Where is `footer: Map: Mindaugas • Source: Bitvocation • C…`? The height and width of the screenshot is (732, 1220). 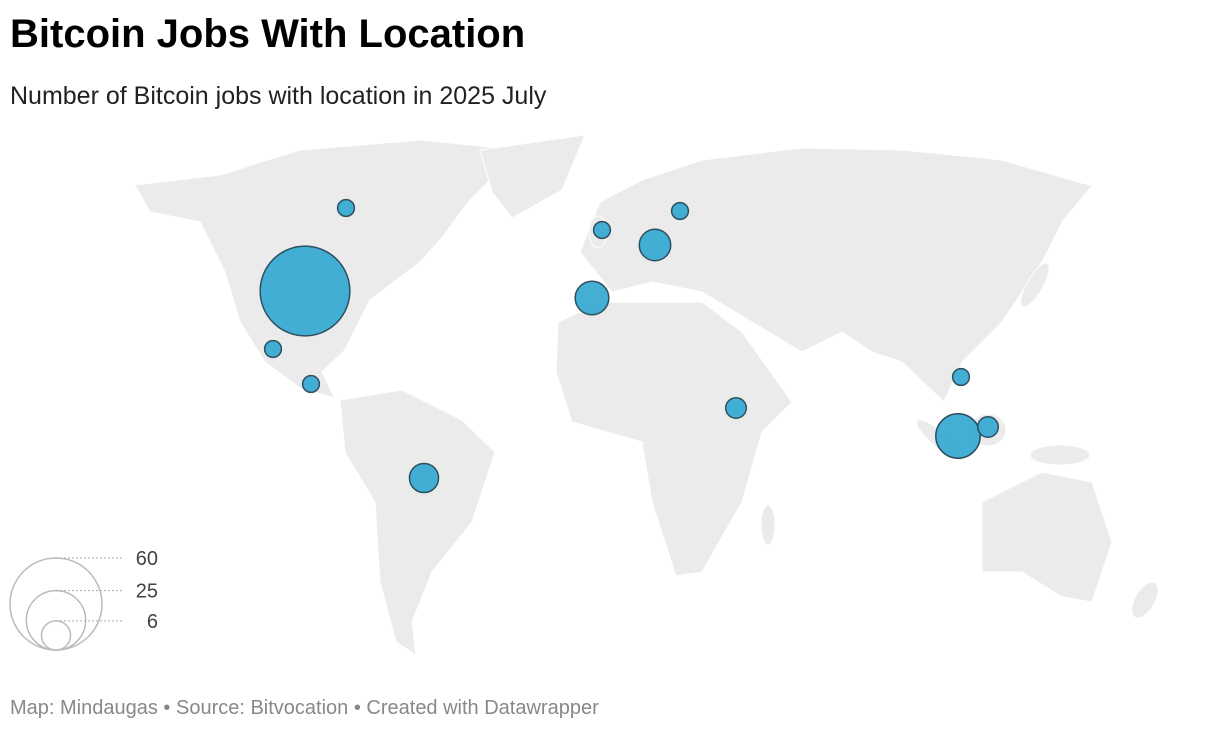
footer: Map: Mindaugas • Source: Bitvocation • C… is located at coordinates (304, 708).